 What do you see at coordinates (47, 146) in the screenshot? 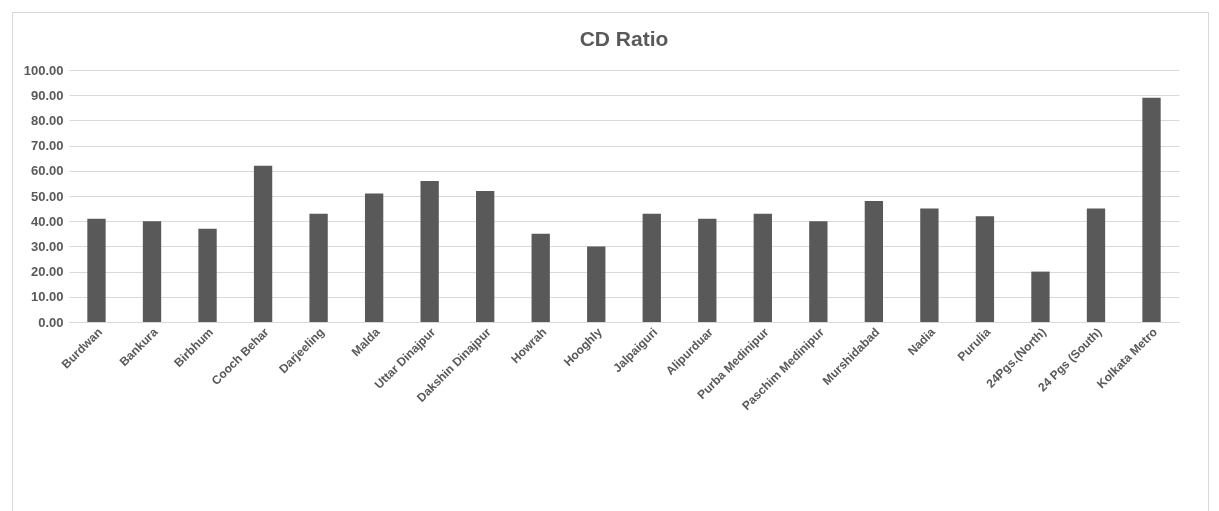
I see `y-tick-label: 70.00` at bounding box center [47, 146].